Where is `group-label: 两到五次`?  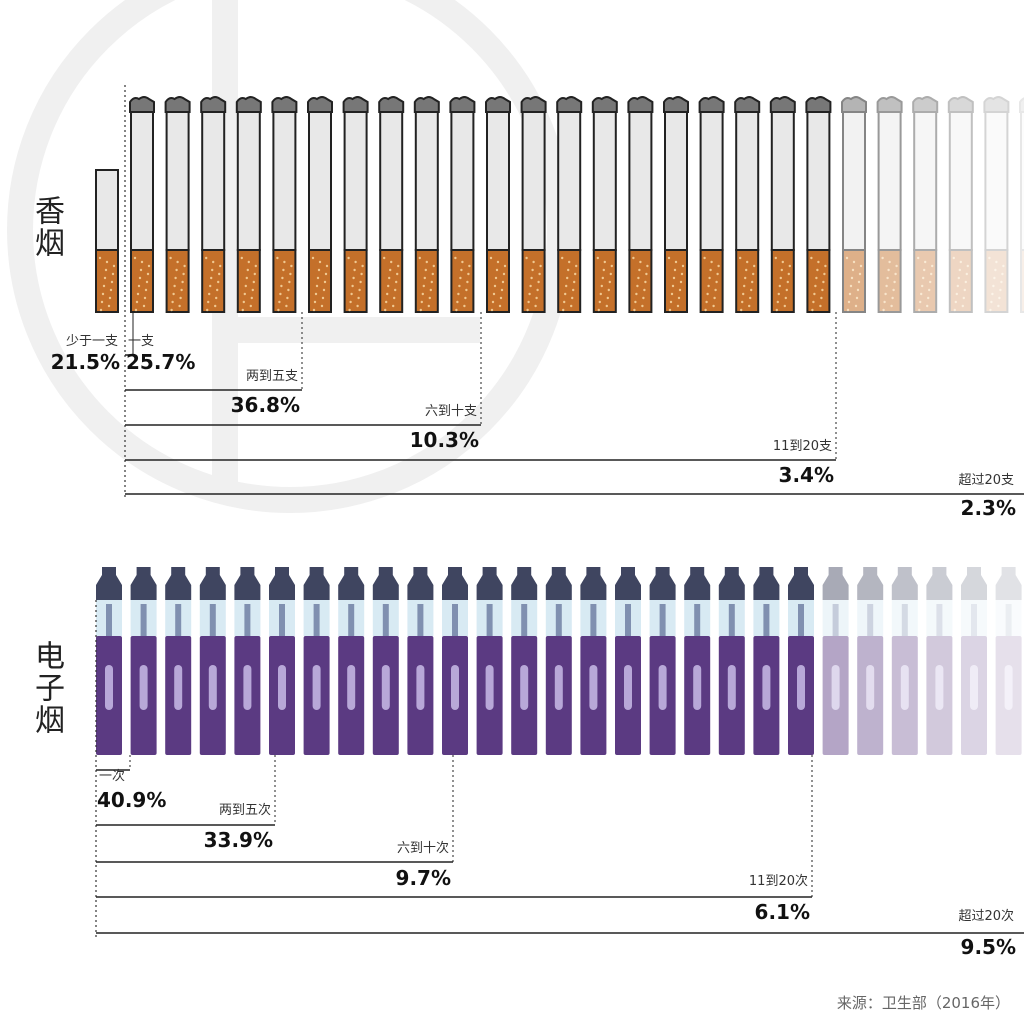 group-label: 两到五次 is located at coordinates (245, 810).